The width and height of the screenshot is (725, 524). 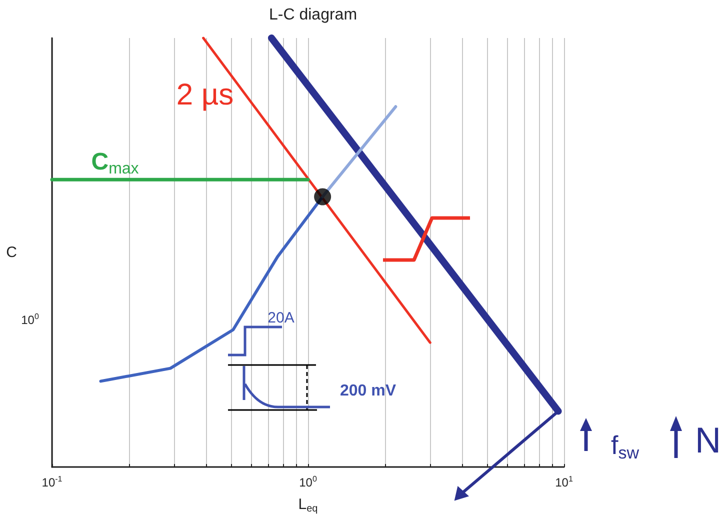 What do you see at coordinates (205, 95) in the screenshot?
I see `annotation: 2 µs` at bounding box center [205, 95].